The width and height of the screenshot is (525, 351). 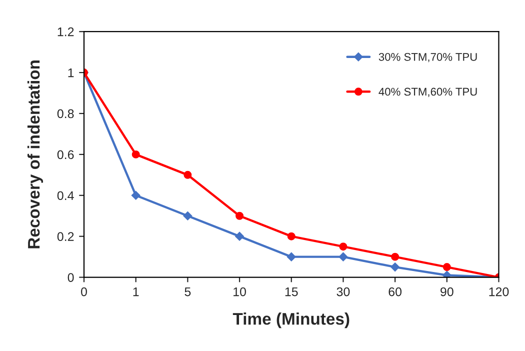 What do you see at coordinates (65, 236) in the screenshot?
I see `y-tick-label: 0.2` at bounding box center [65, 236].